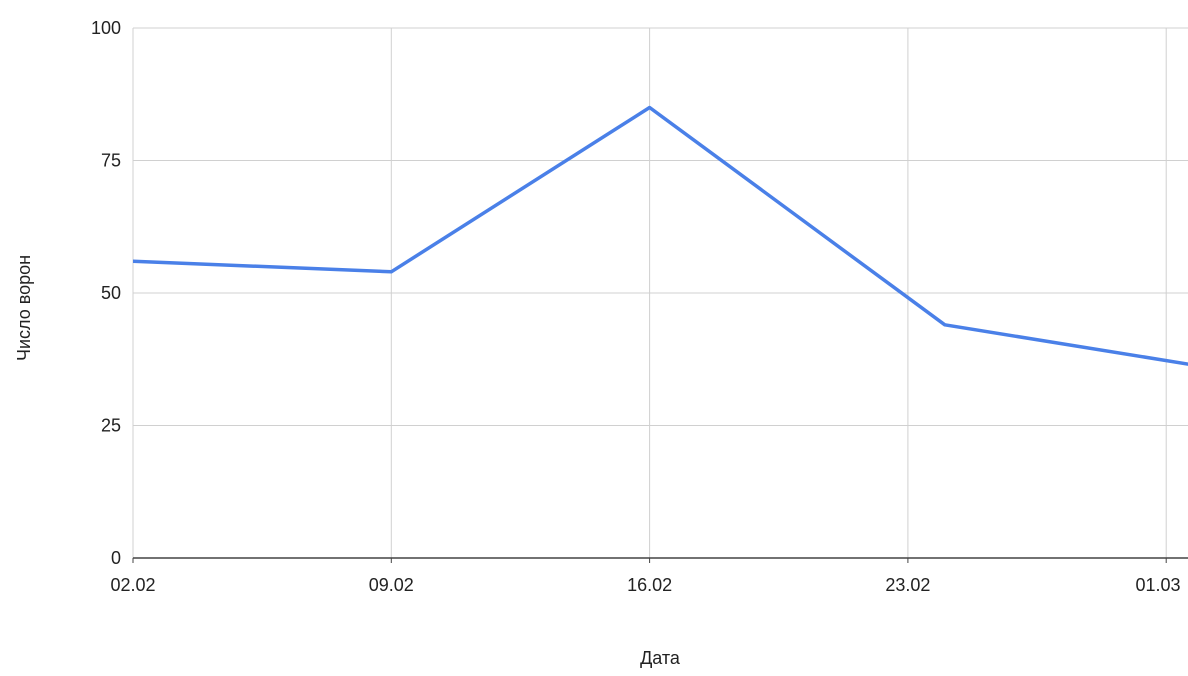 The height and width of the screenshot is (676, 1188). Describe the element at coordinates (24, 308) in the screenshot. I see `y-axis-title: Число ворон` at that location.